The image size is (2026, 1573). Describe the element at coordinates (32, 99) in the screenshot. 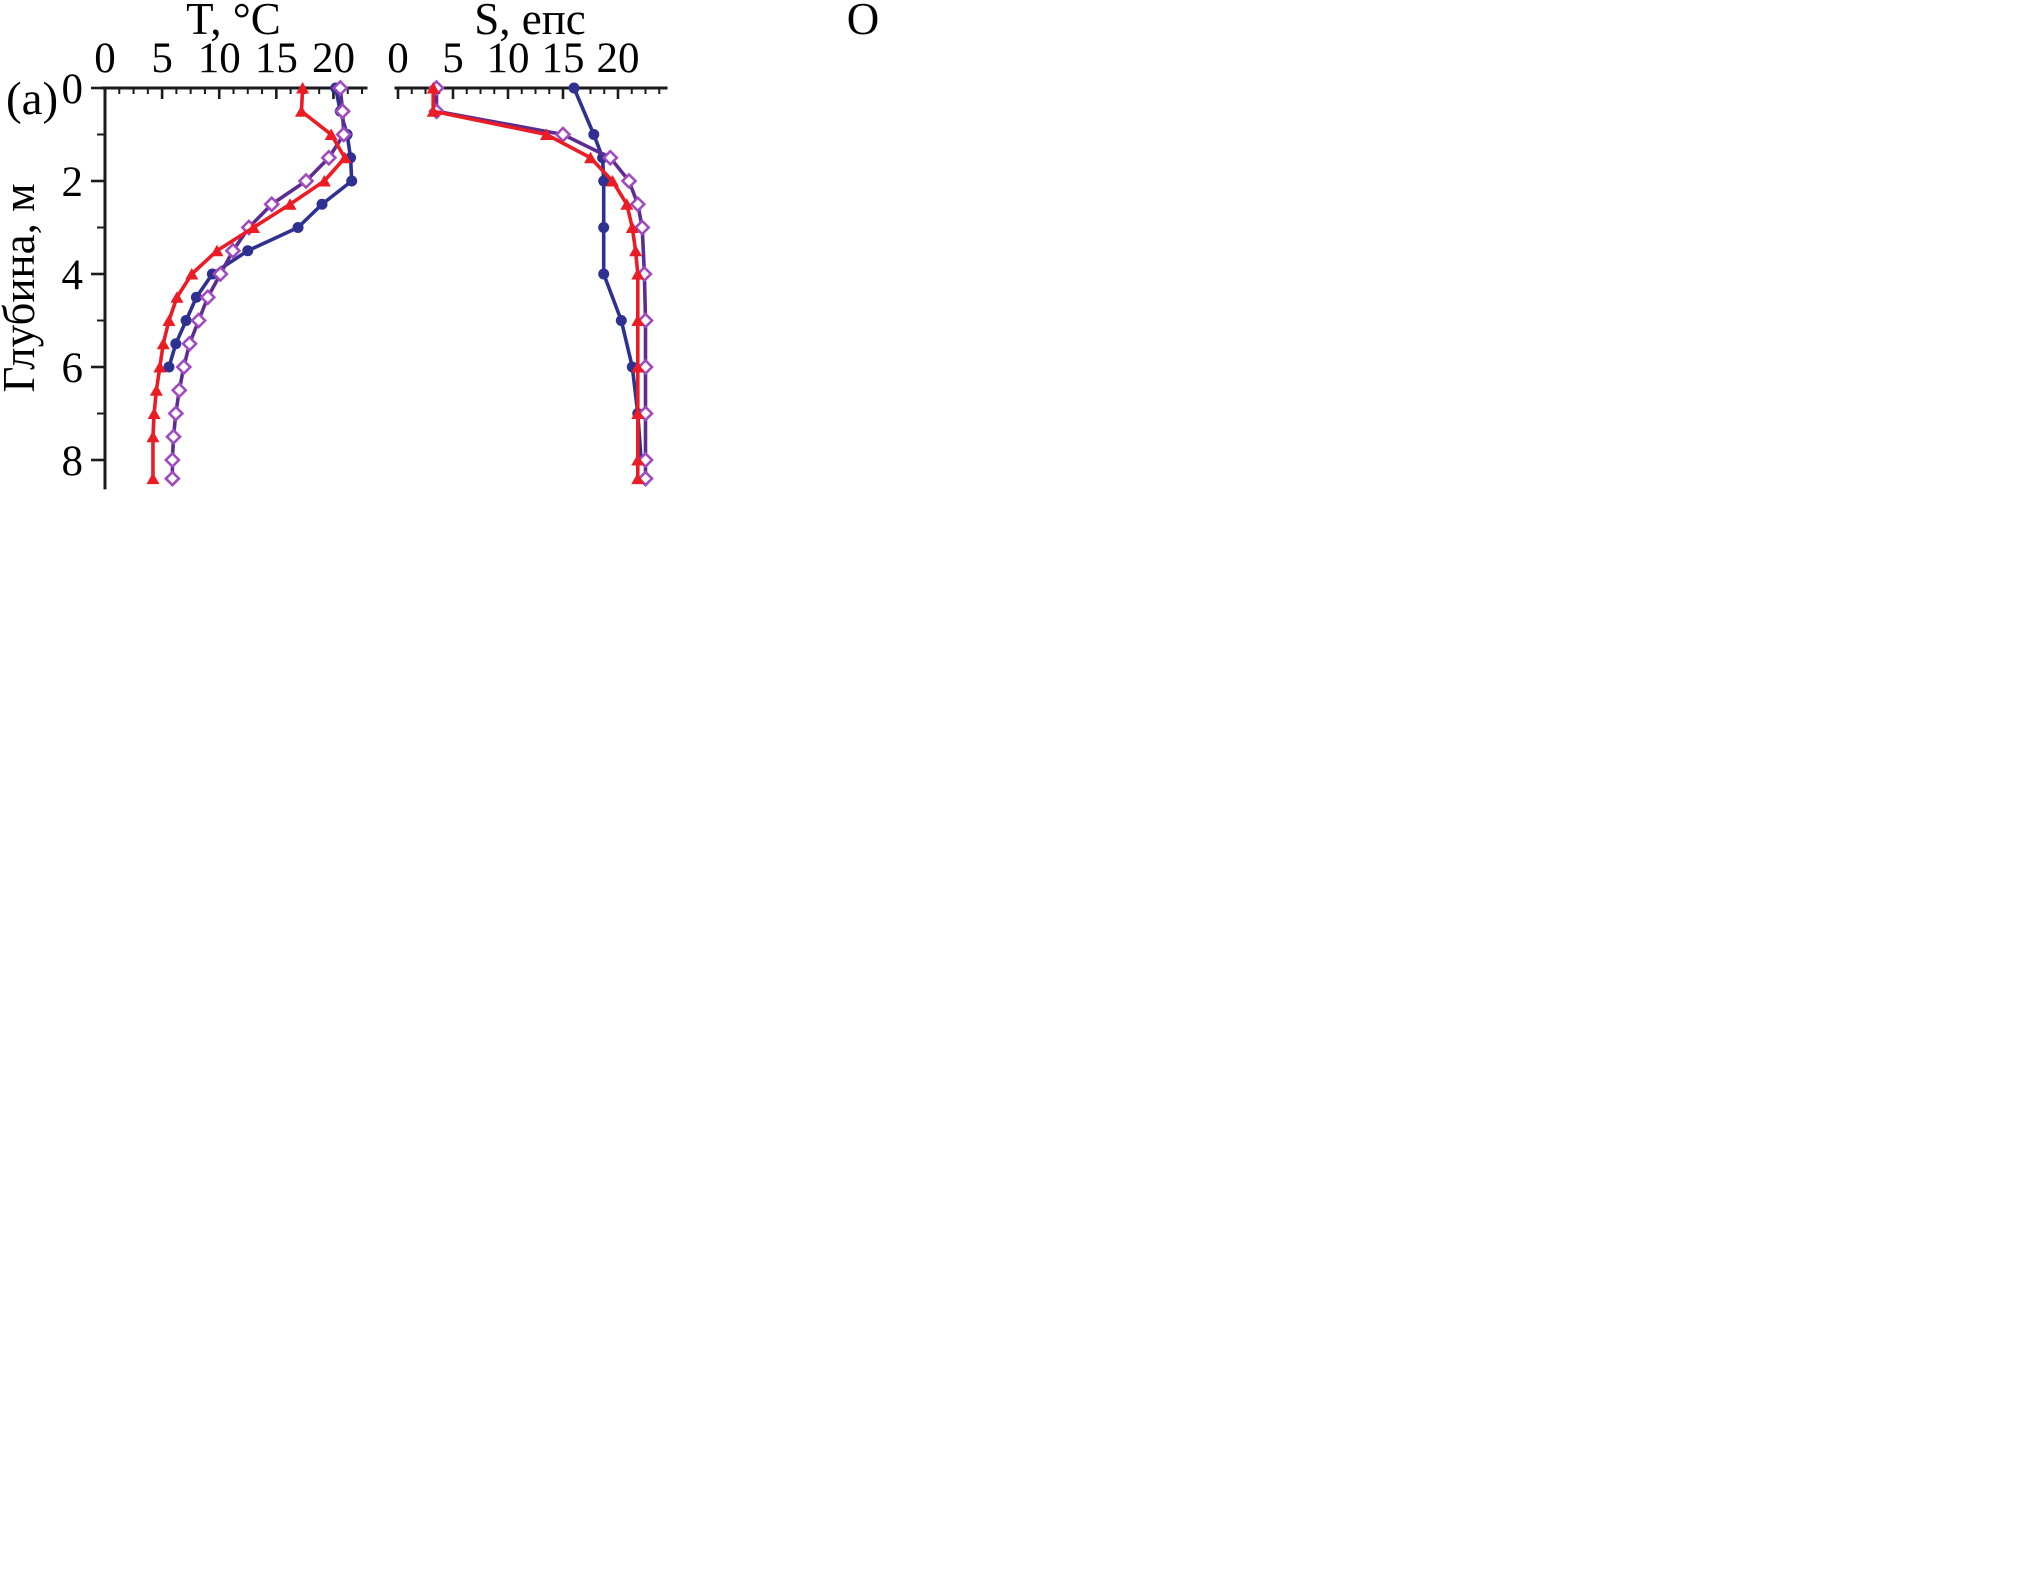

I see `panel-label: (а)` at that location.